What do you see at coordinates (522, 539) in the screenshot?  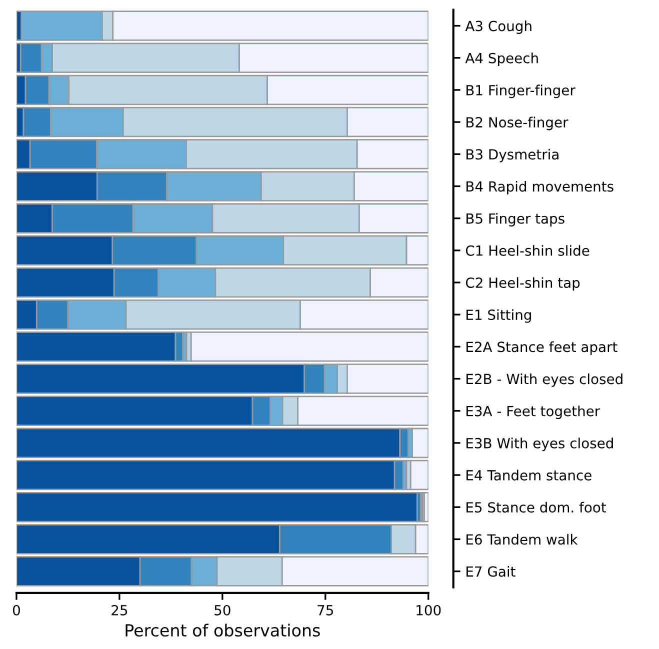 I see `y-tick-label: E6 Tandem walk` at bounding box center [522, 539].